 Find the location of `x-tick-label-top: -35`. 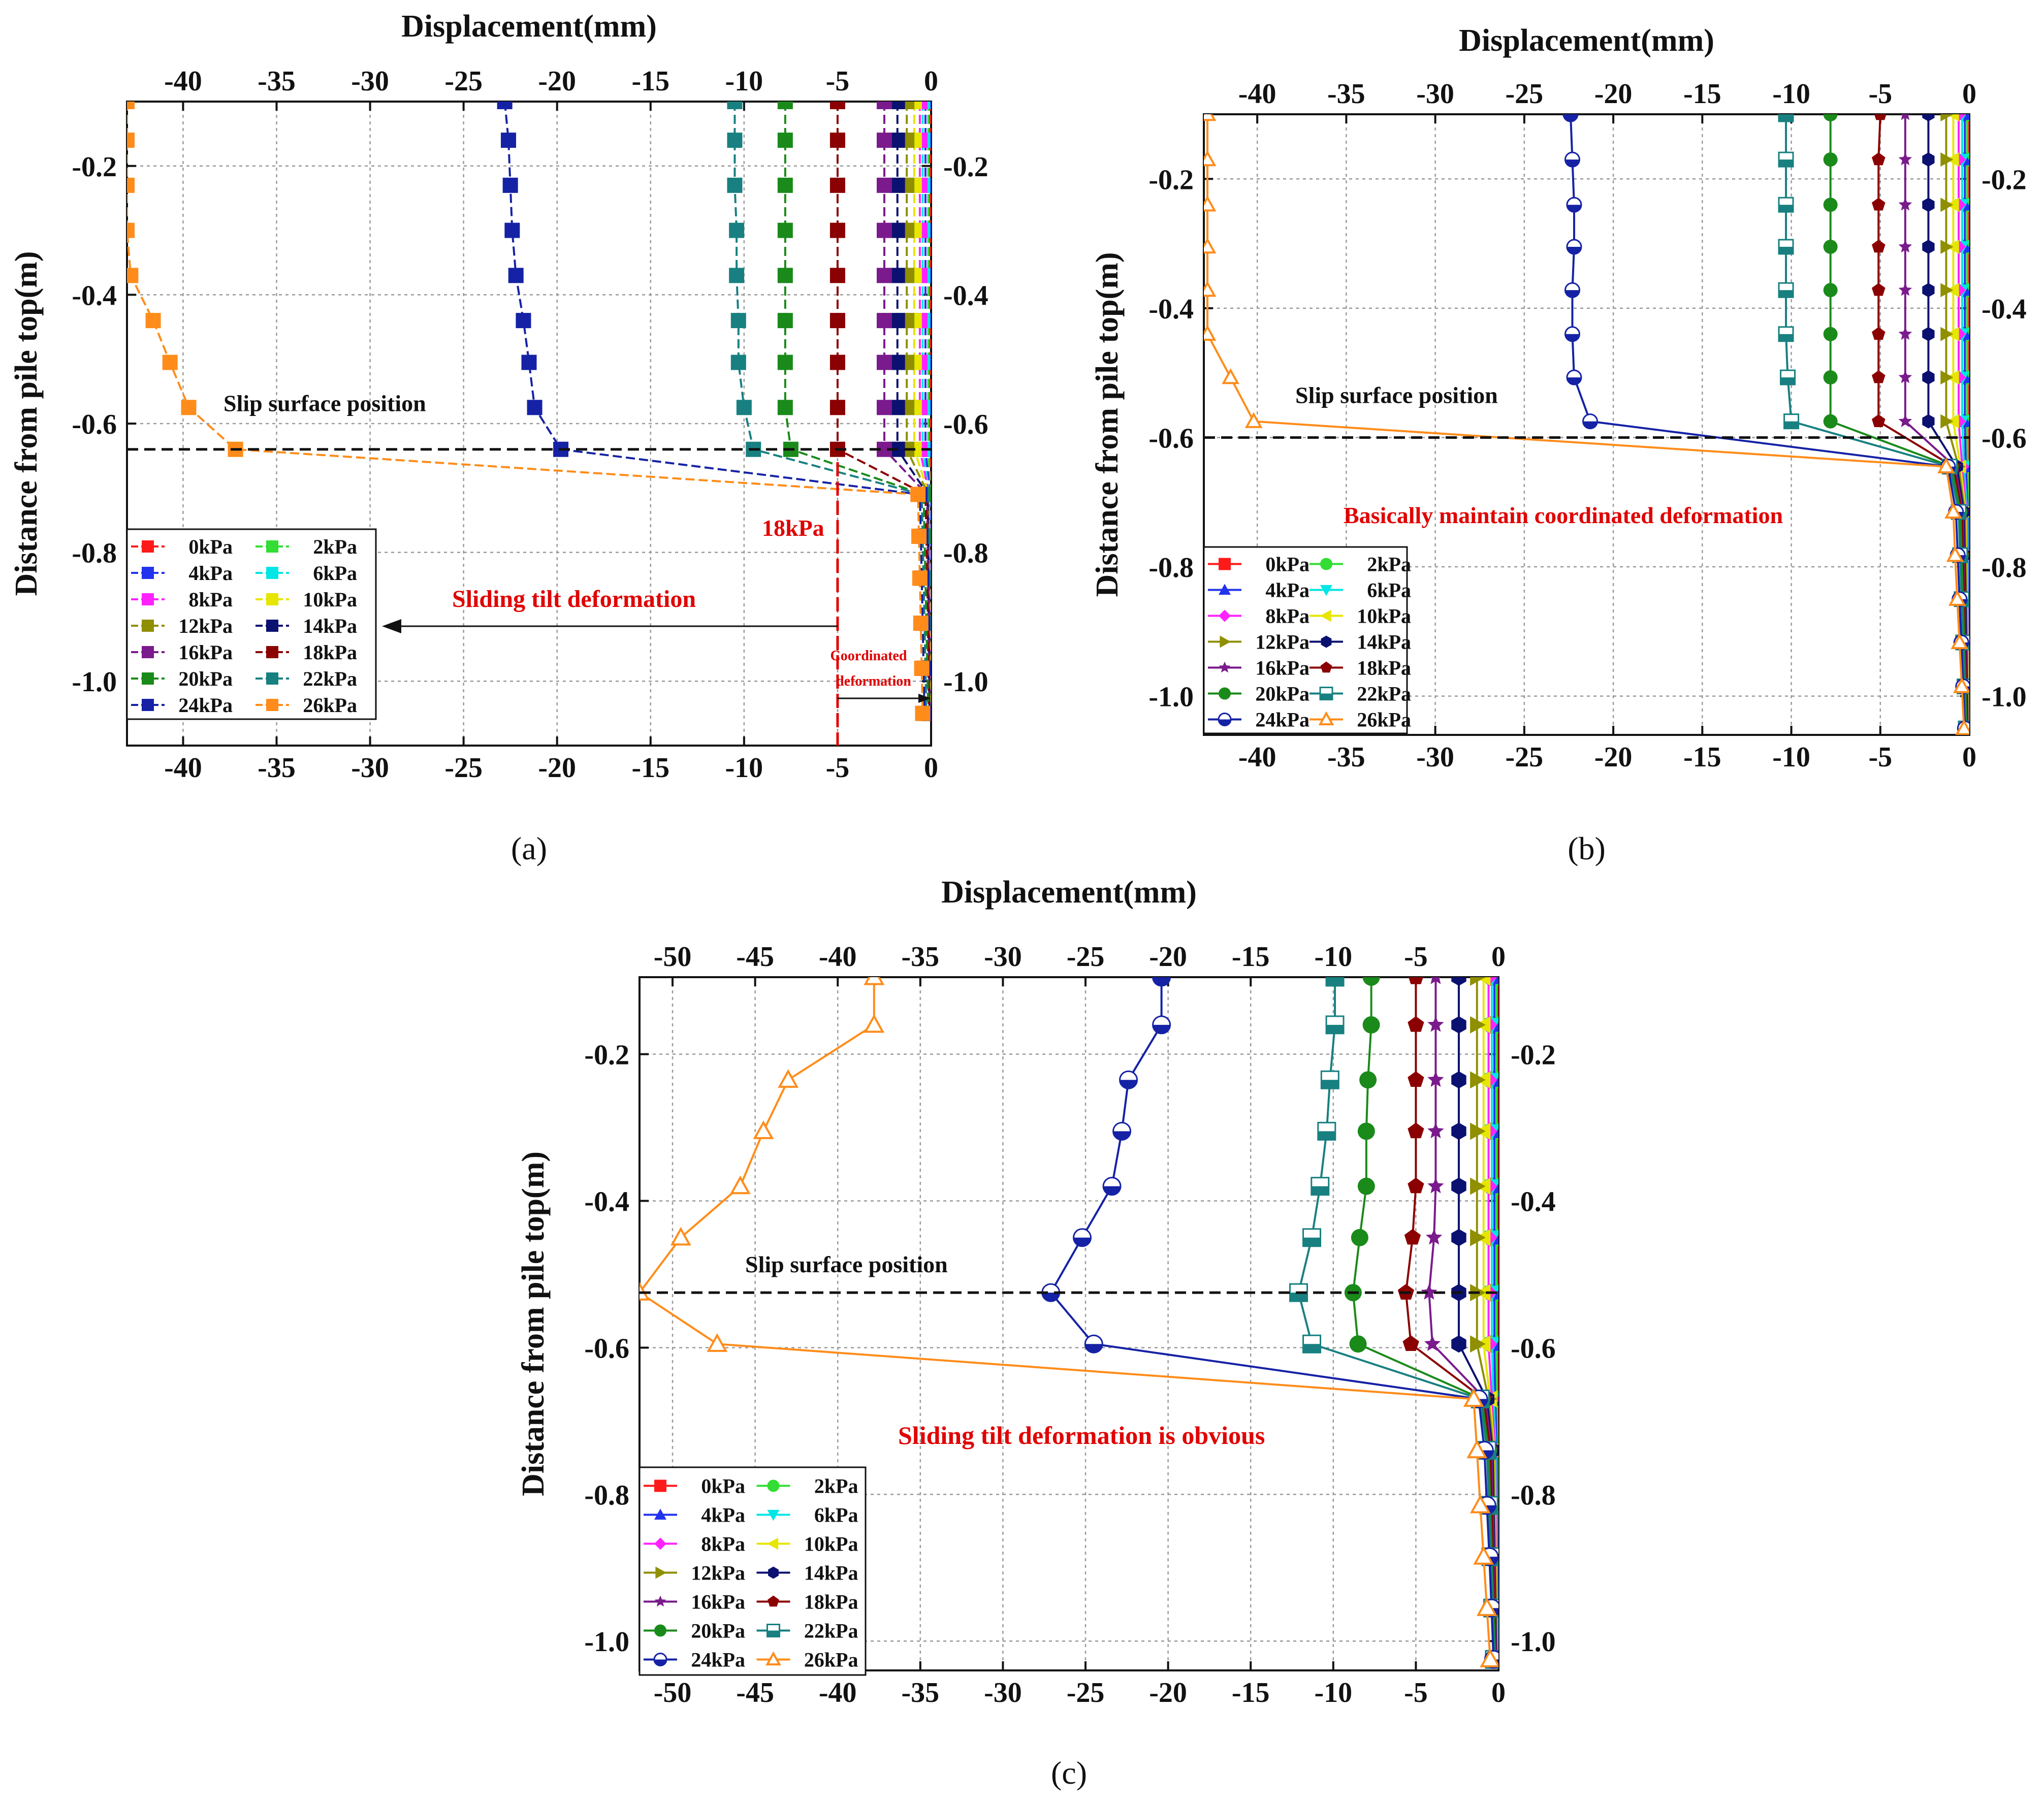

x-tick-label-top: -35 is located at coordinates (277, 81).